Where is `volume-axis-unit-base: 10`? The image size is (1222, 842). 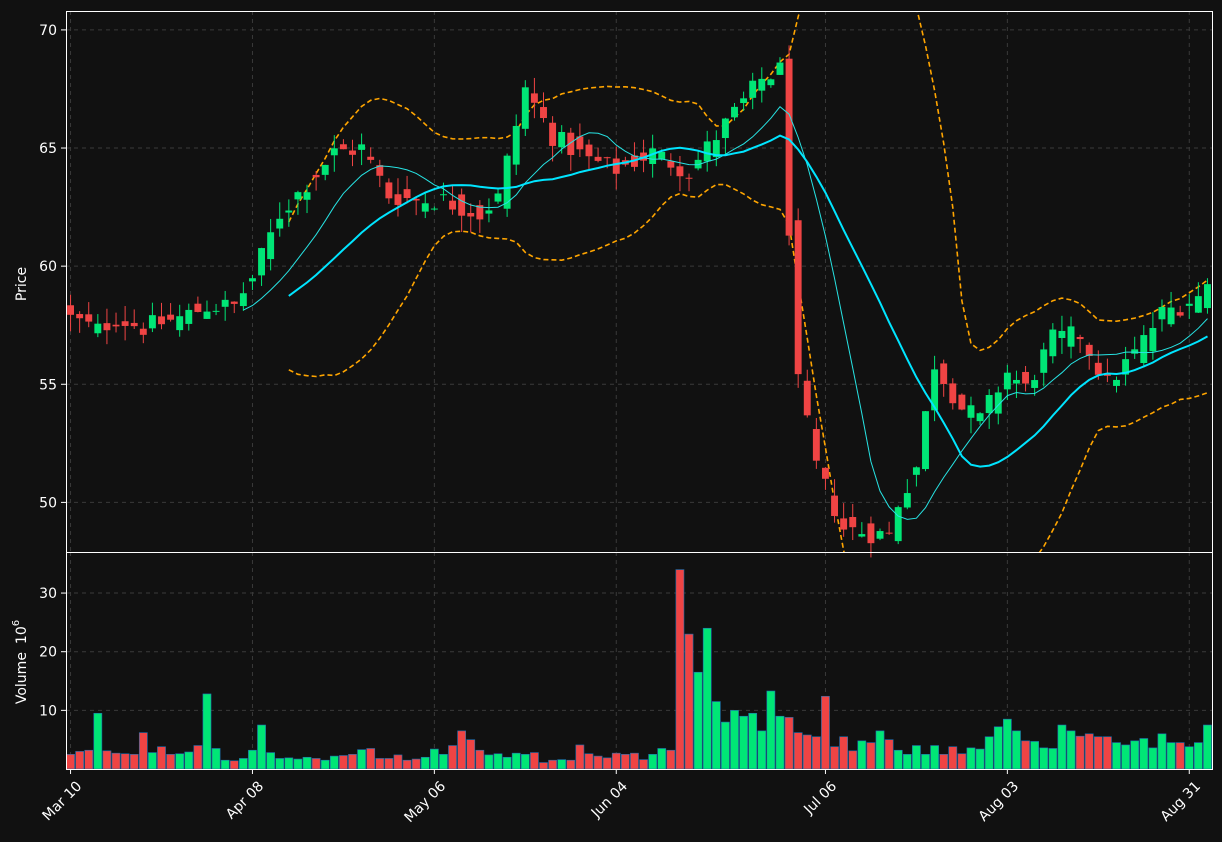
volume-axis-unit-base: 10 is located at coordinates (22, 635).